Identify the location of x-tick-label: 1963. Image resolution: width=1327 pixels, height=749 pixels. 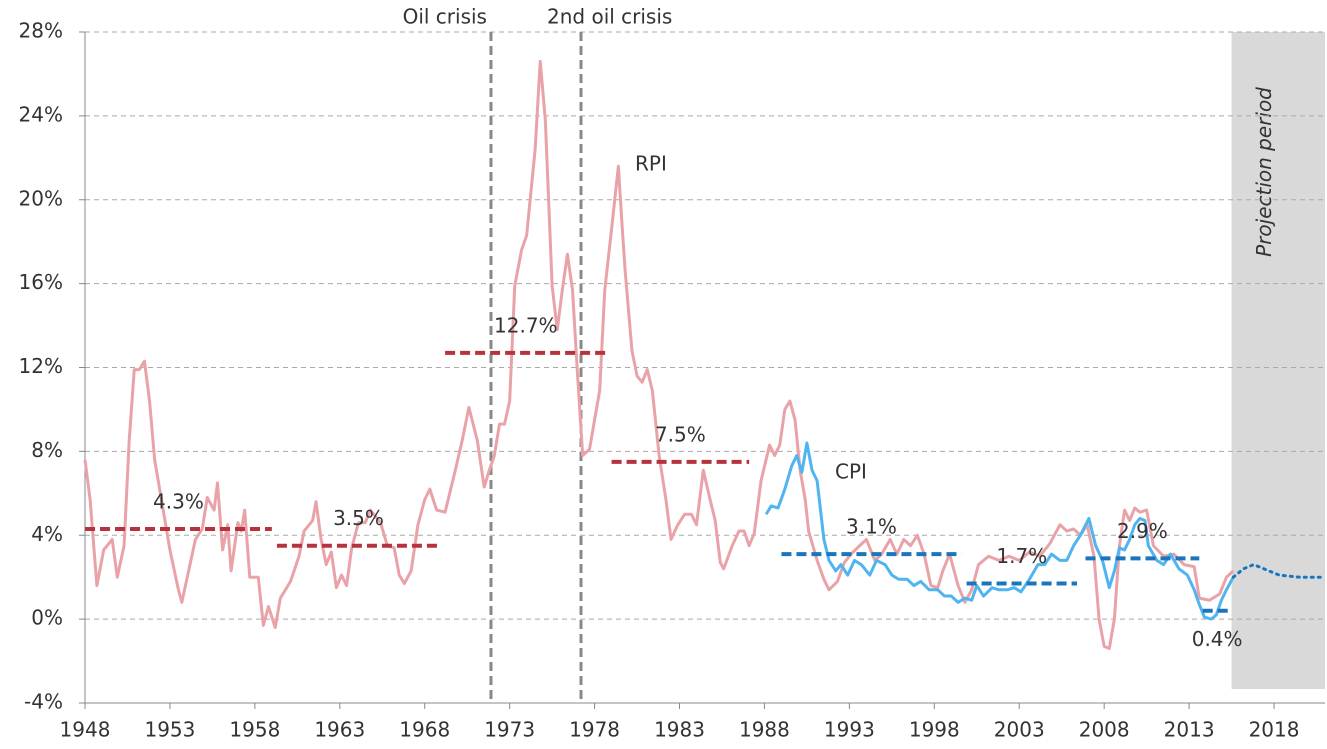
(339, 730).